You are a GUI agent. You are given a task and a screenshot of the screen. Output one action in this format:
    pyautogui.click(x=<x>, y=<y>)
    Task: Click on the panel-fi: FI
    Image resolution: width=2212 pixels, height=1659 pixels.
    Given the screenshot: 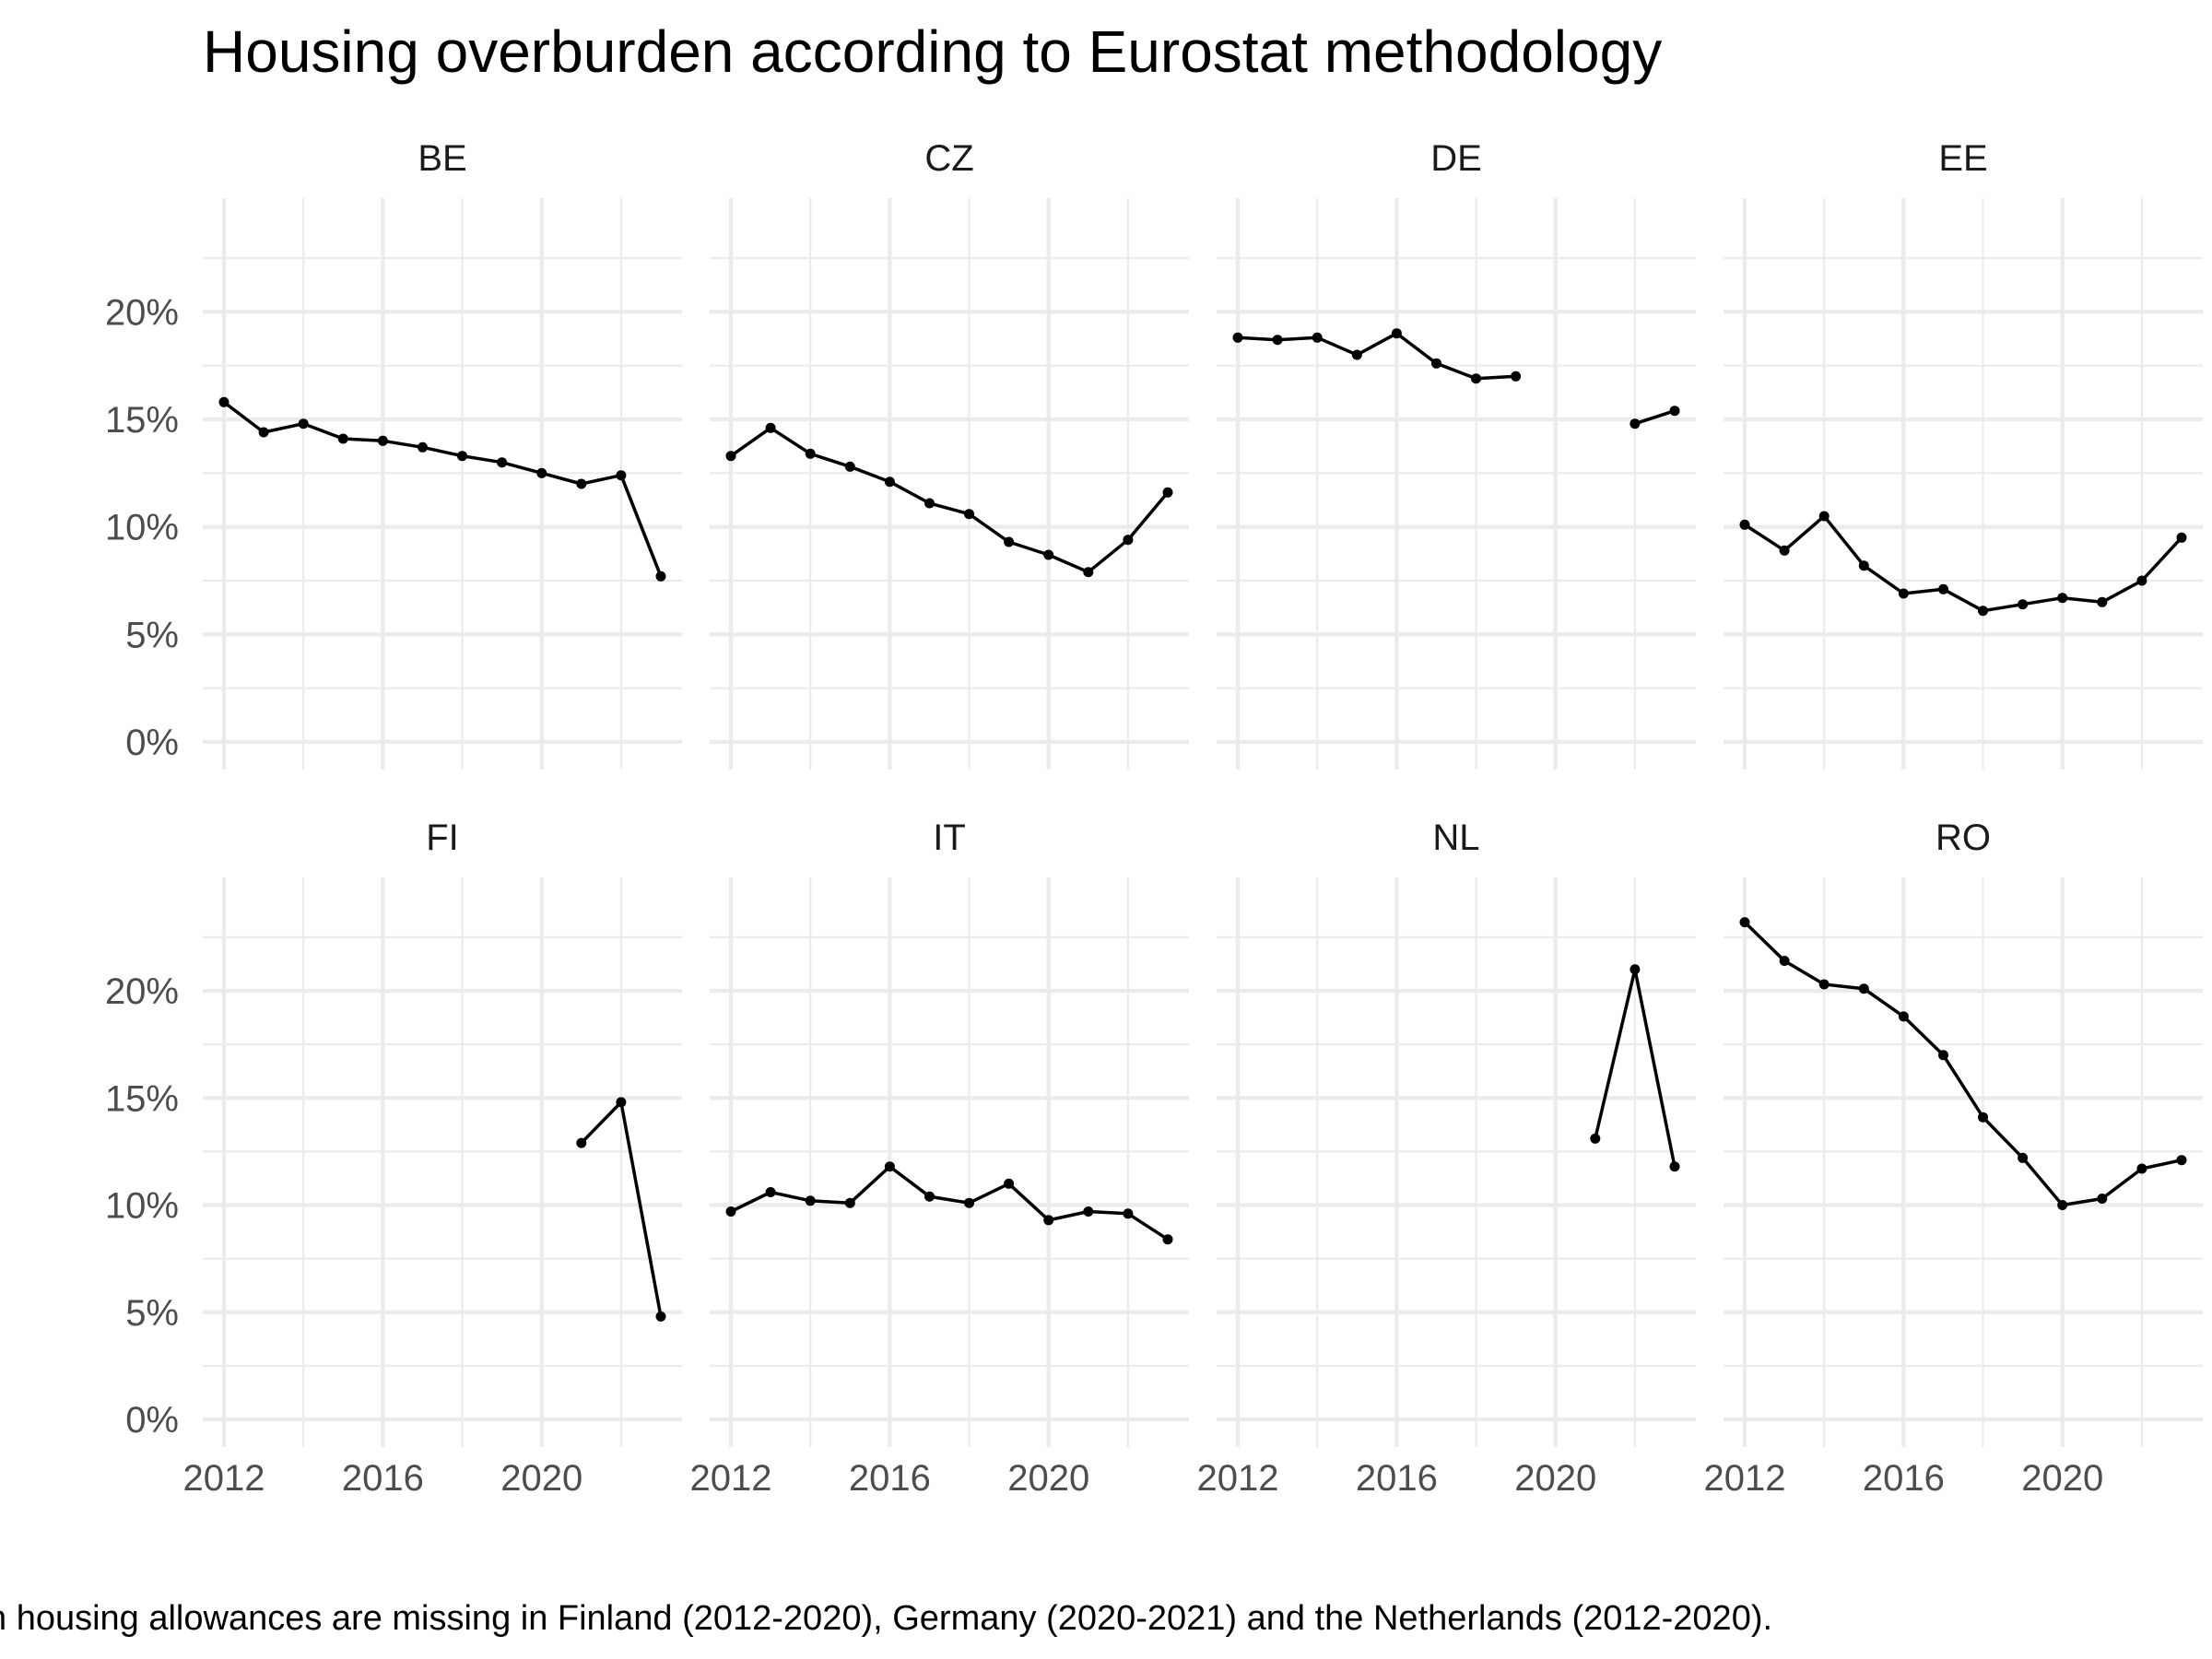 What is the action you would take?
    pyautogui.click(x=442, y=1132)
    